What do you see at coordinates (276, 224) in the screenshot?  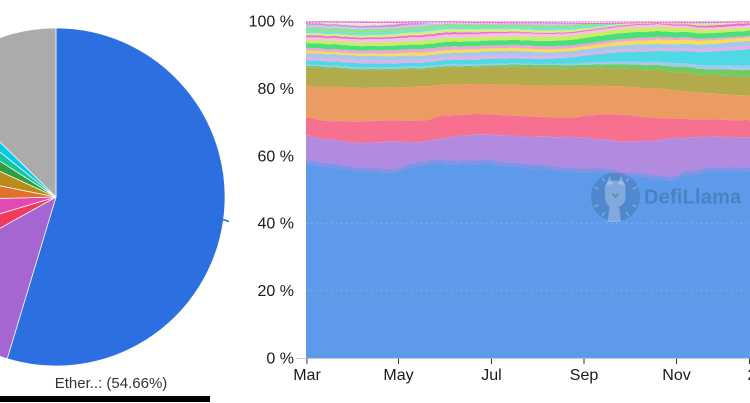 I see `svg-text: 40 %` at bounding box center [276, 224].